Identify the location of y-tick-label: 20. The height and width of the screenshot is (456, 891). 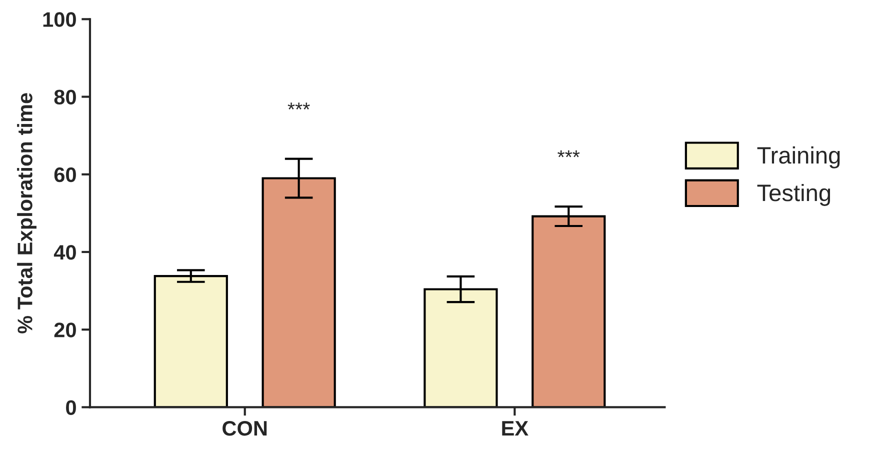
(65, 330).